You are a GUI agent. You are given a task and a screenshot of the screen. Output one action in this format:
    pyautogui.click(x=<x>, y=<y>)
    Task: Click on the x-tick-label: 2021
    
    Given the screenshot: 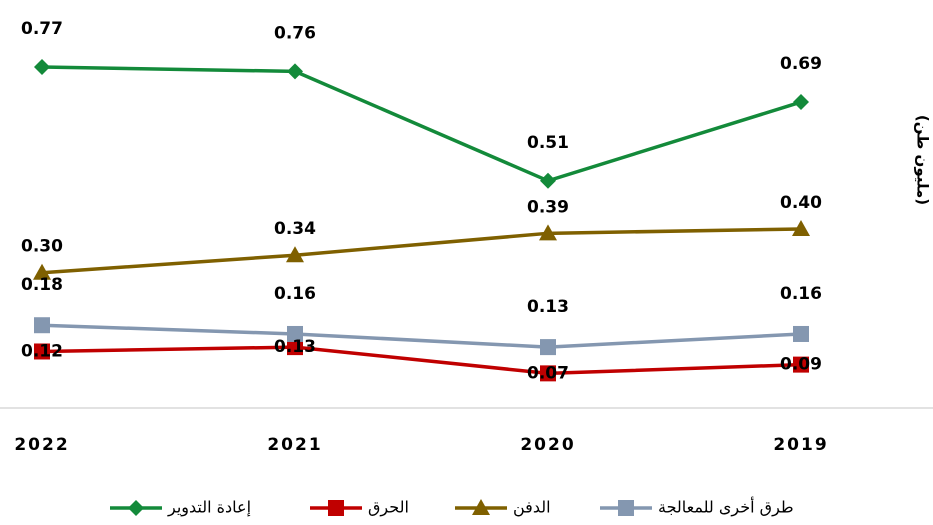 What is the action you would take?
    pyautogui.click(x=294, y=445)
    